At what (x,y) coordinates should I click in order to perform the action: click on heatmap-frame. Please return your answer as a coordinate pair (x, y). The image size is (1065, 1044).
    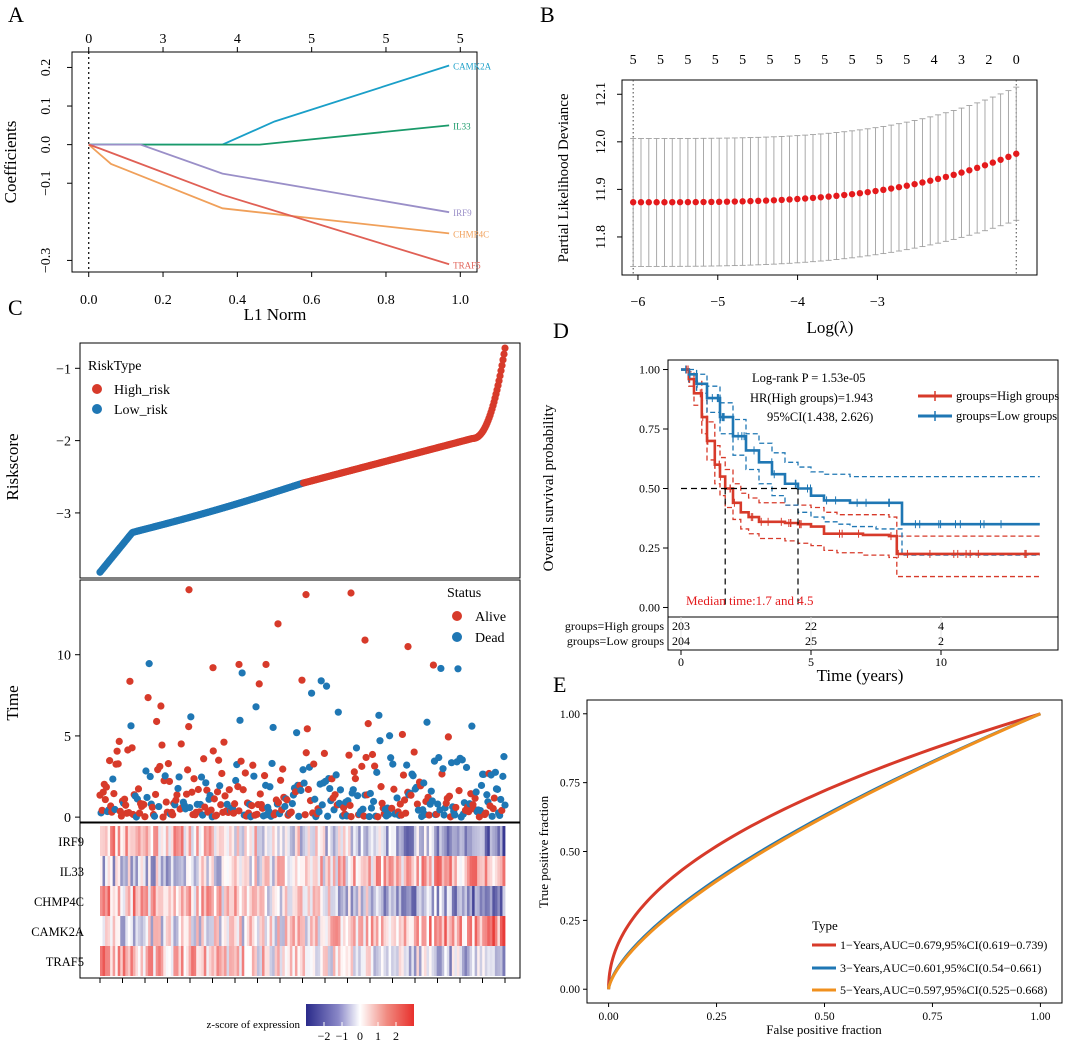
    Looking at the image, I should click on (300, 900).